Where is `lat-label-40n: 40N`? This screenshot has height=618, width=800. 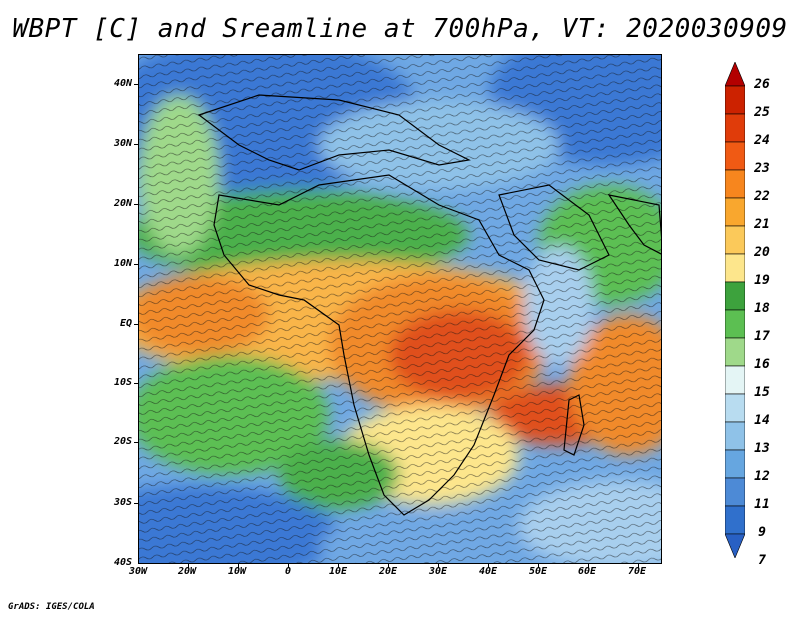 lat-label-40n: 40N is located at coordinates (122, 83).